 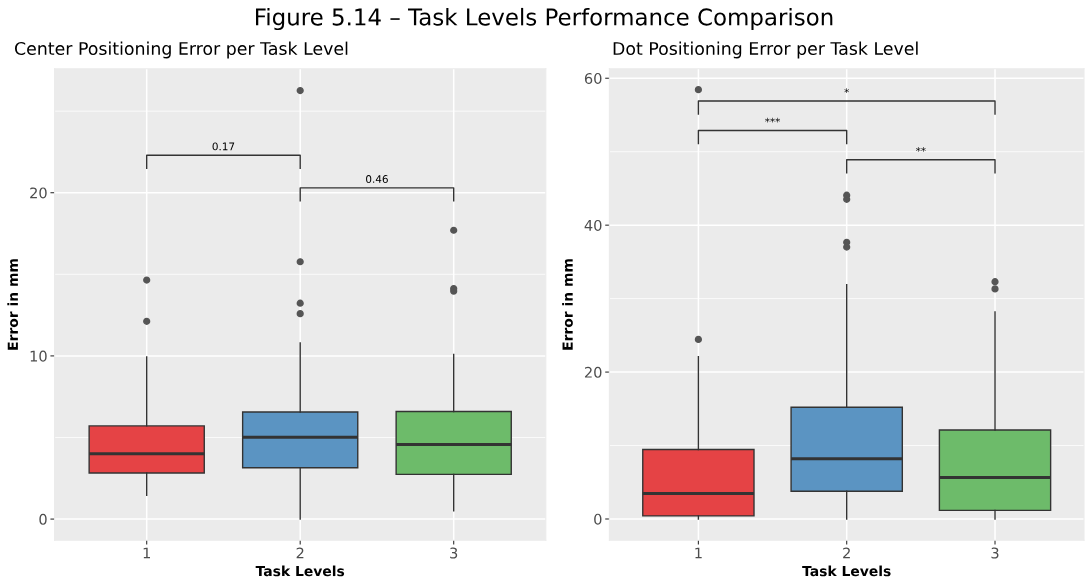 What do you see at coordinates (223, 146) in the screenshot?
I see `annotation: 0.17` at bounding box center [223, 146].